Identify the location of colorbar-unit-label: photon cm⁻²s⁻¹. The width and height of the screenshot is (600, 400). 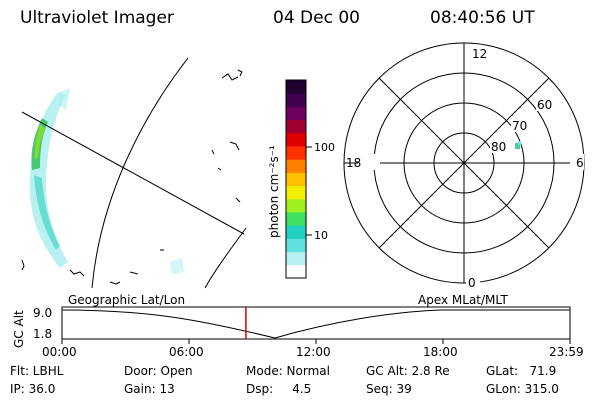
(274, 191).